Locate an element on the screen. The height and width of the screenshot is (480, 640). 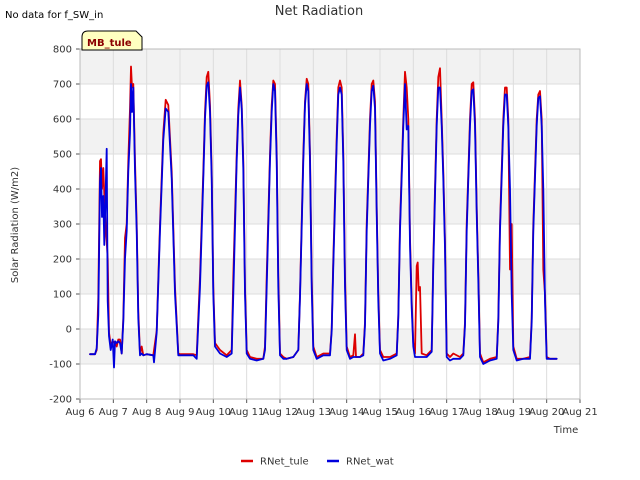
y-tick-label: 700 is located at coordinates (62, 85).